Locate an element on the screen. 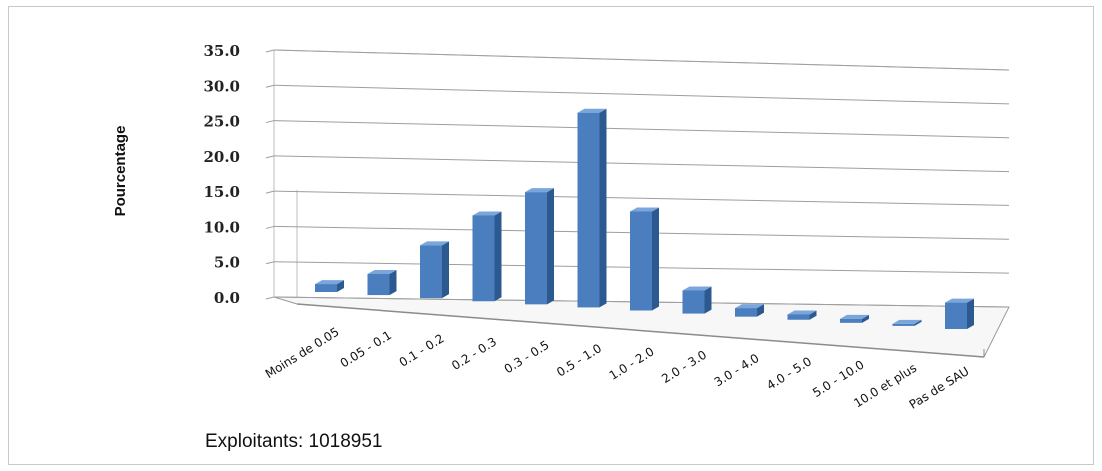 This screenshot has height=471, width=1102. y-tick-label-0: 0.0 is located at coordinates (227, 298).